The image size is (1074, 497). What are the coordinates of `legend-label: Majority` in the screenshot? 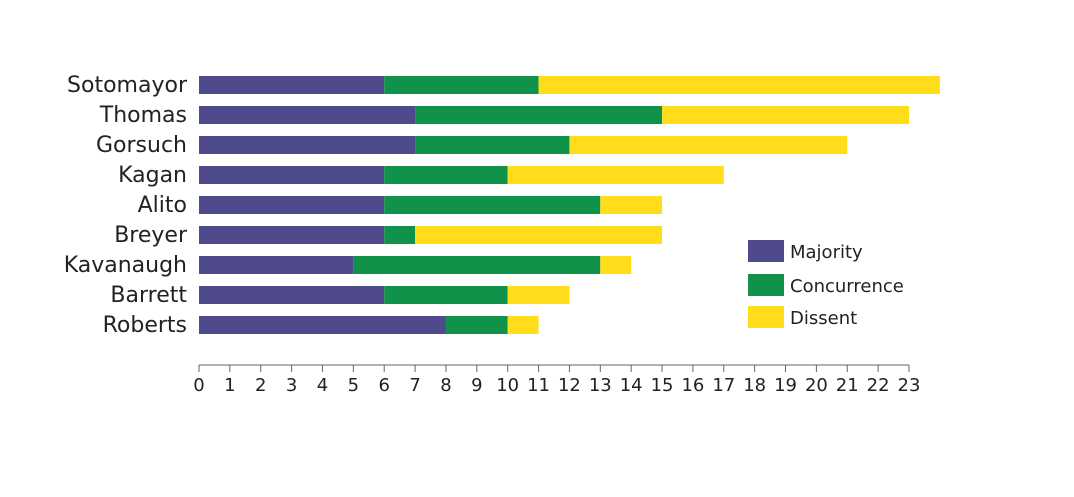 It's located at (826, 252).